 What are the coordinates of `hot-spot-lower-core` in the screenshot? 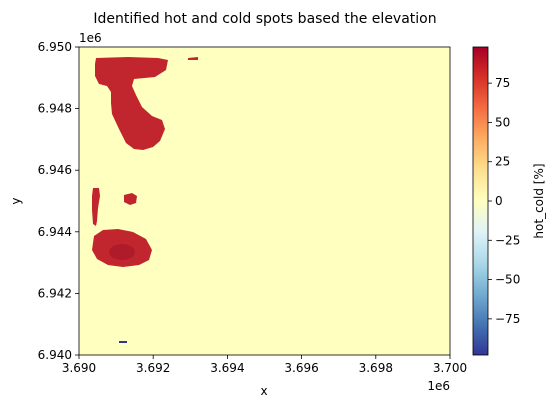 It's located at (122, 252).